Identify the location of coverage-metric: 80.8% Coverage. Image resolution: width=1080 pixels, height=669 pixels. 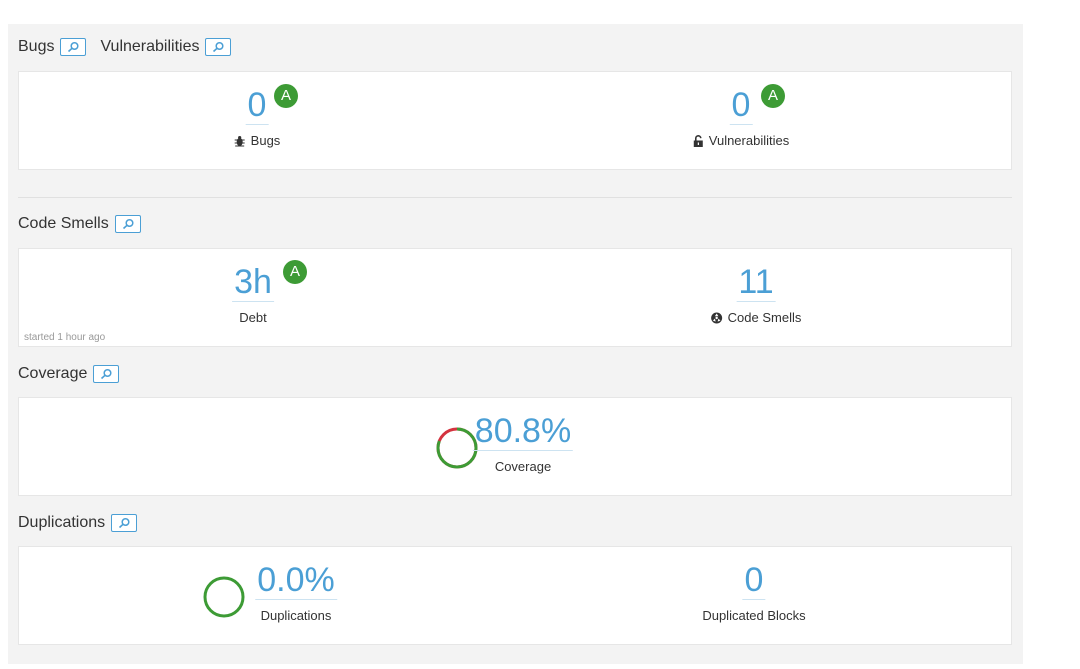
(523, 443).